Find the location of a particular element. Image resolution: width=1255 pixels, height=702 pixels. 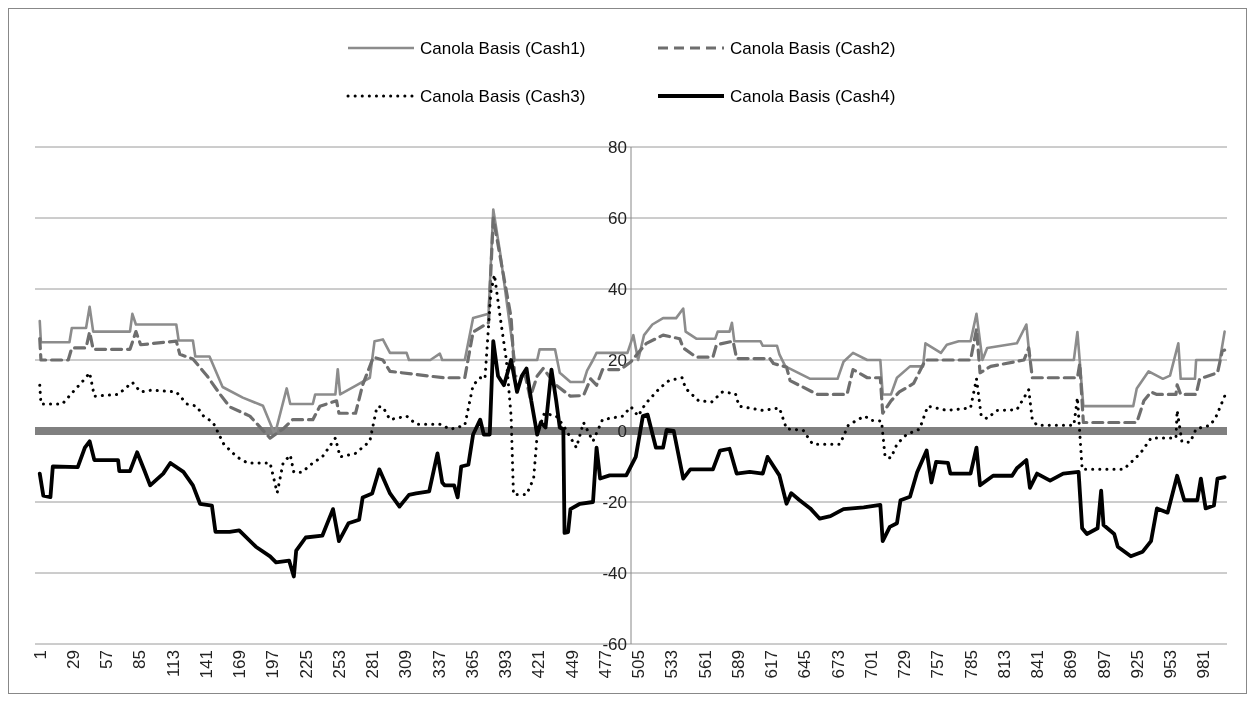

x-tick-label: 561 is located at coordinates (705, 664).